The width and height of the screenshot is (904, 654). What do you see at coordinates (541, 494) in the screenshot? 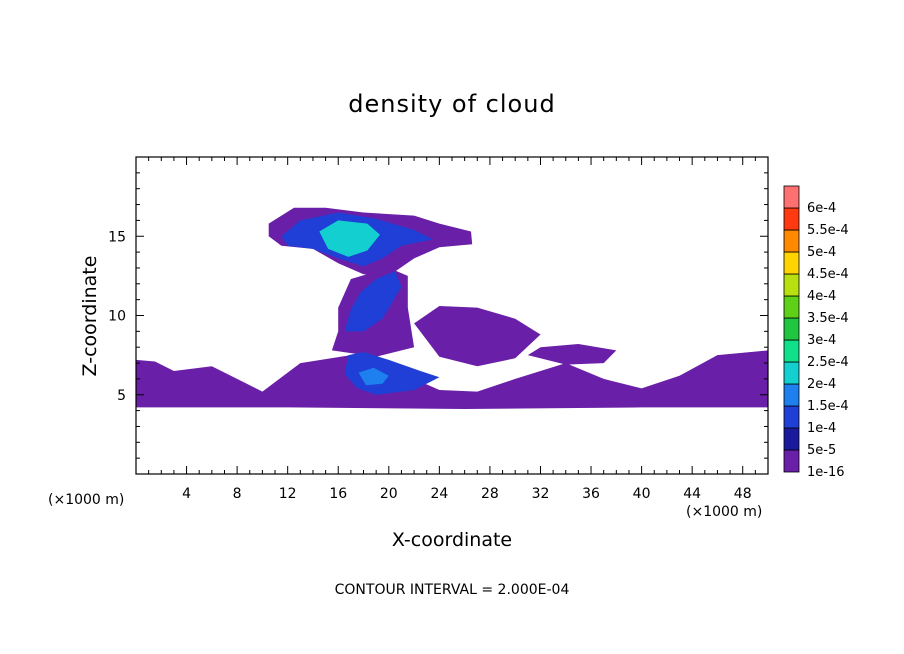
I see `x-tick-label: 32` at bounding box center [541, 494].